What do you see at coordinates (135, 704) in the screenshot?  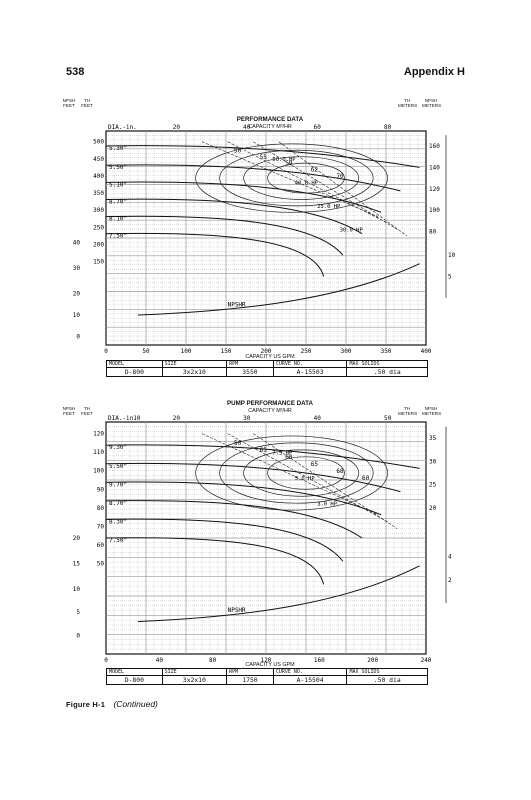 I see `figure-note: (Continued)` at bounding box center [135, 704].